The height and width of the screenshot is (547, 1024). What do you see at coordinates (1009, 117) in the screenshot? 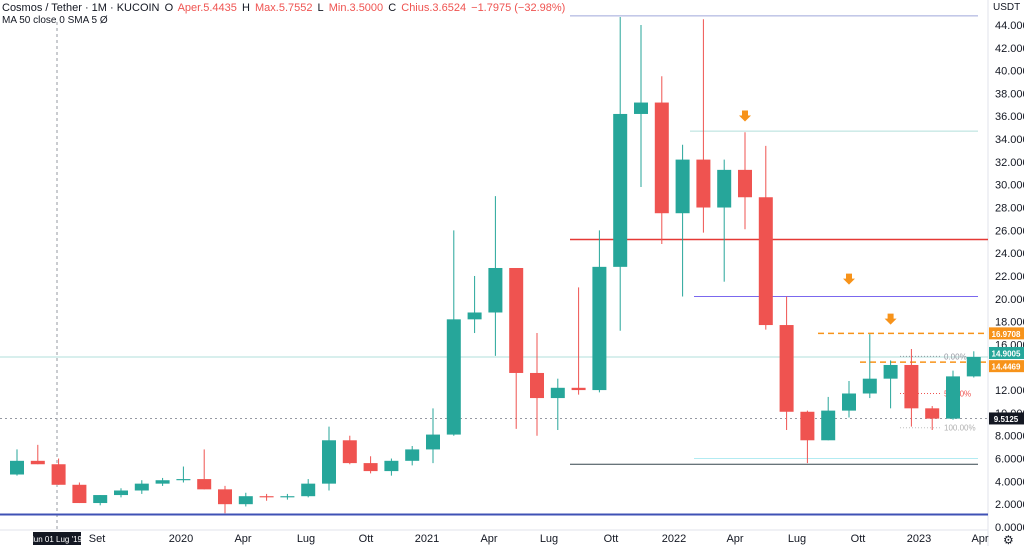
I see `y-tick-label: 36.0000` at bounding box center [1009, 117].